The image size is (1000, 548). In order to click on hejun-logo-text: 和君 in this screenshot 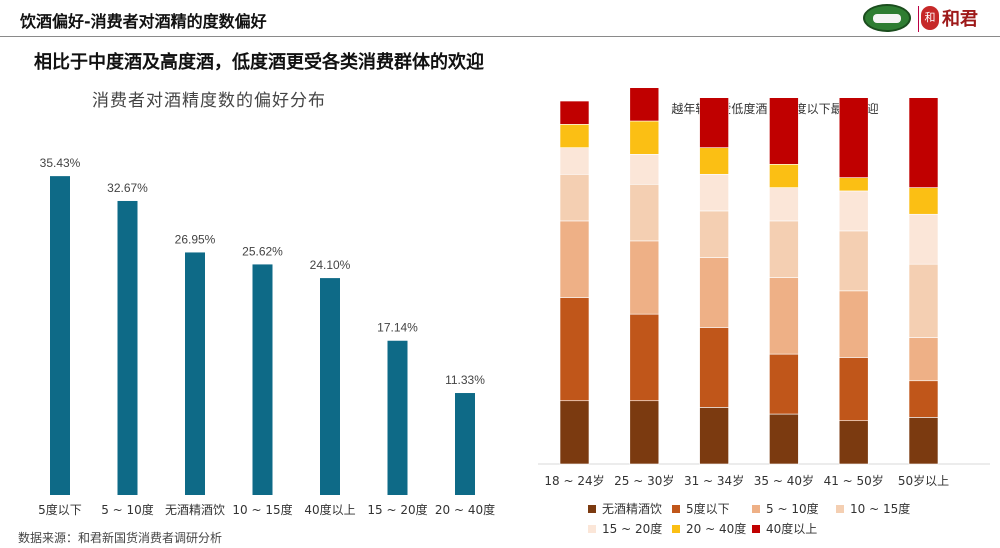, I will do `click(960, 19)`.